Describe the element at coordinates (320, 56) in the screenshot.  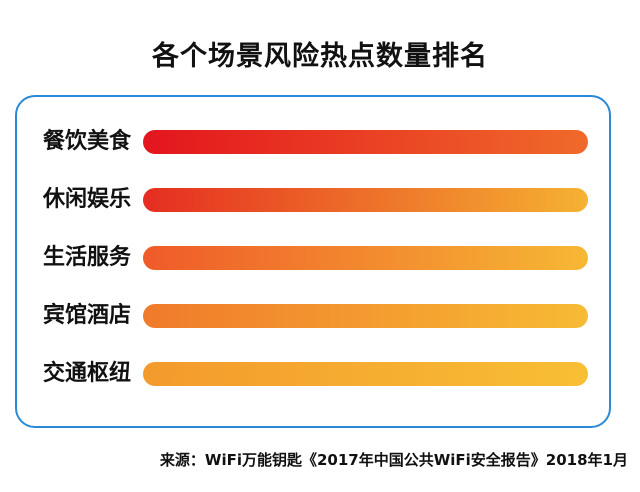
I see `chart-title: 各个场景风险热点数量排名` at that location.